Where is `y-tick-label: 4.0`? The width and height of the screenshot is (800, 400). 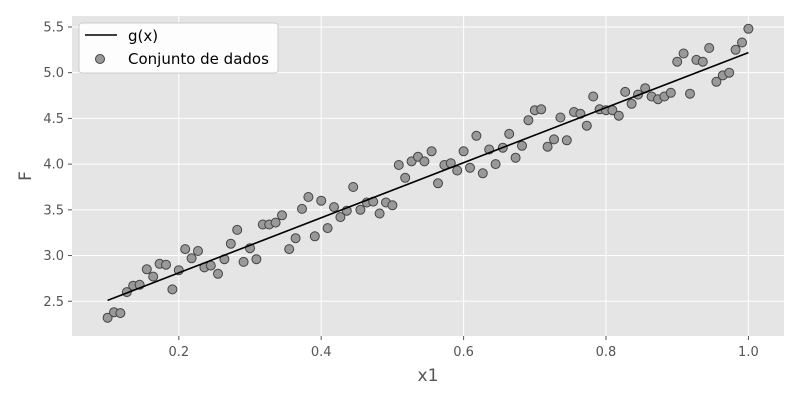
y-tick-label: 4.0 is located at coordinates (53, 165).